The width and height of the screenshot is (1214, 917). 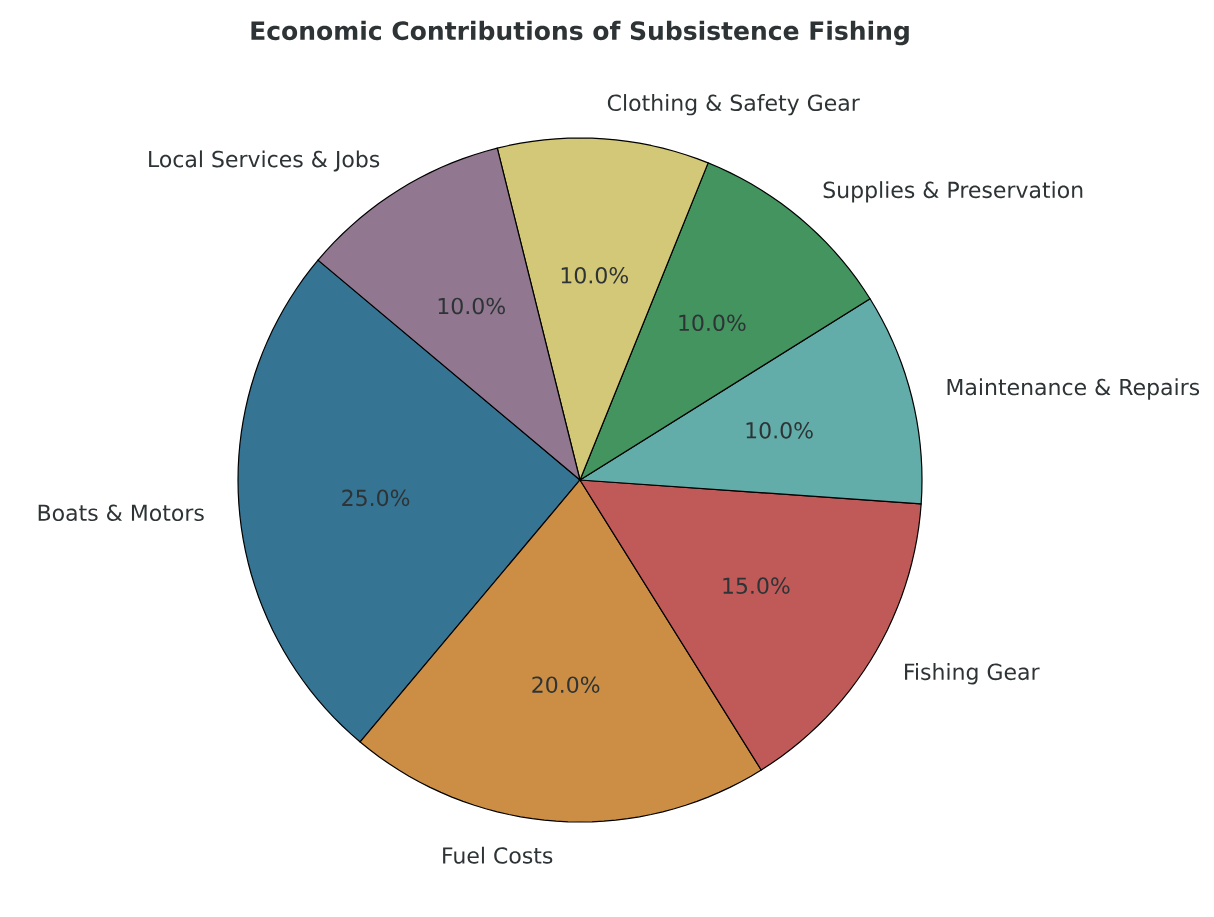 I want to click on slice-label: Fishing Gear, so click(x=972, y=674).